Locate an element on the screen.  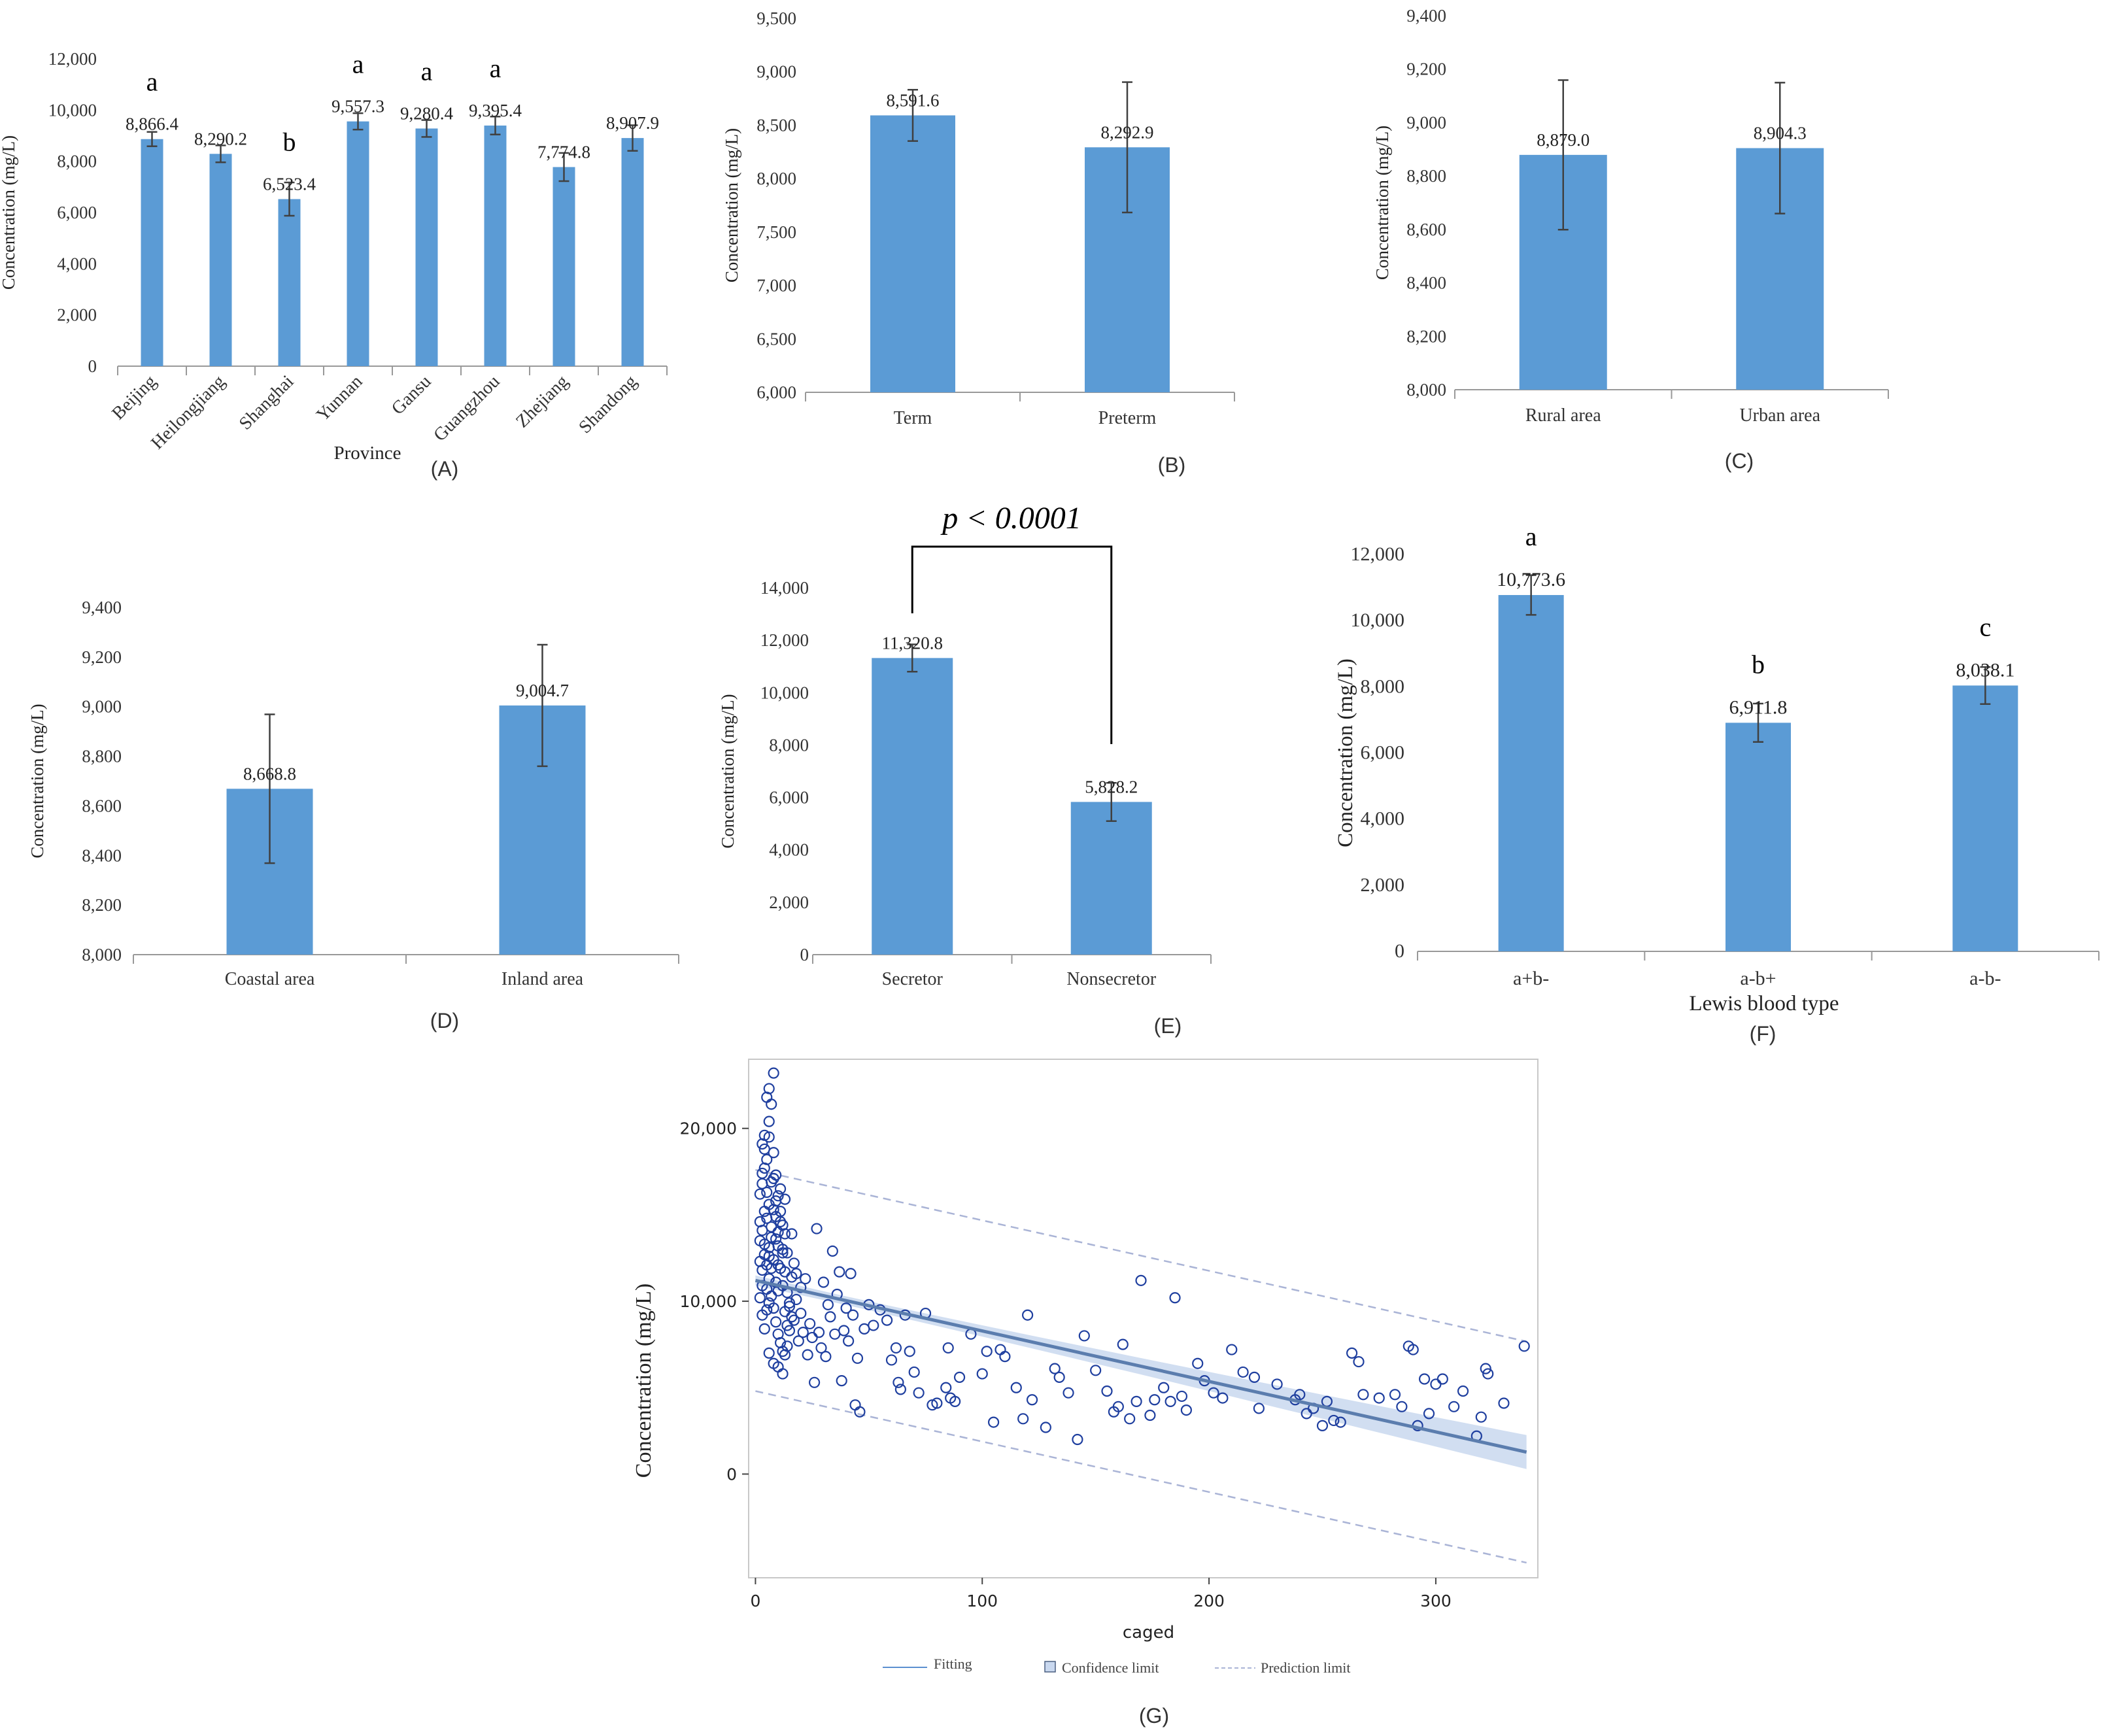
panel-label: (B) is located at coordinates (1172, 465).